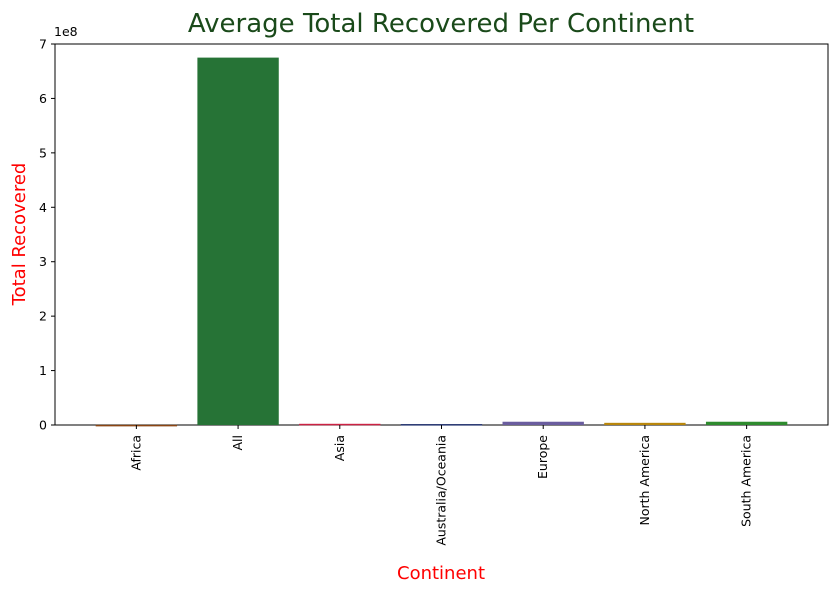  Describe the element at coordinates (43, 316) in the screenshot. I see `y-tick-label: 2` at that location.